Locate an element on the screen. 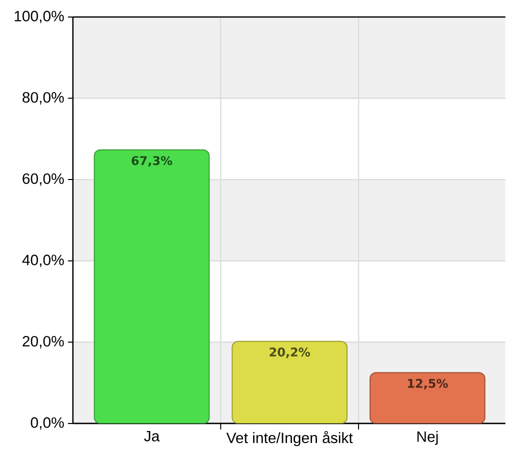 The height and width of the screenshot is (449, 506). x-tick-label: Nej is located at coordinates (427, 437).